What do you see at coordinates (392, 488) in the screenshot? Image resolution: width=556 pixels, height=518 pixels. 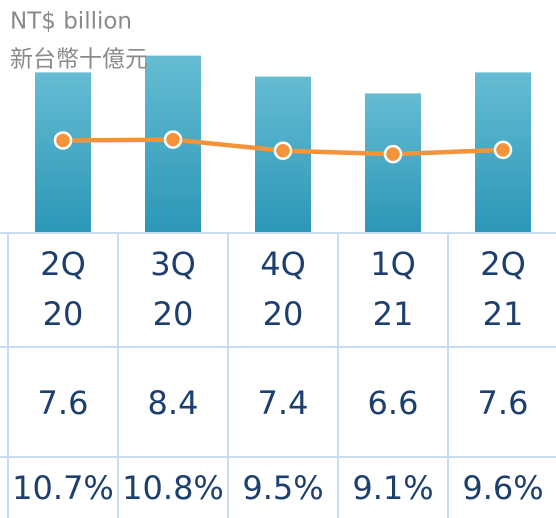 I see `line-value-cell: 9.1%` at bounding box center [392, 488].